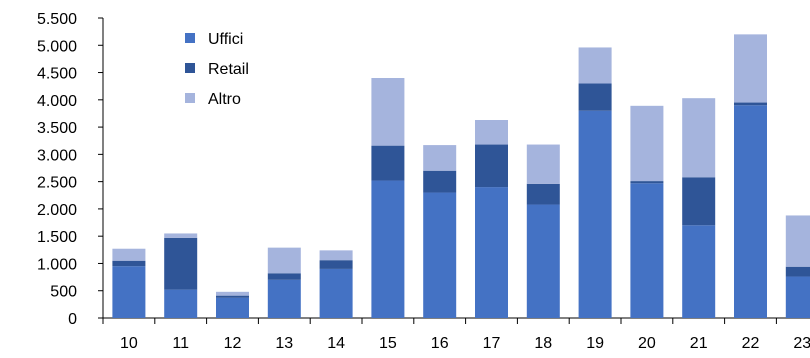 The height and width of the screenshot is (358, 810). What do you see at coordinates (129, 343) in the screenshot?
I see `x-tick-label: 10` at bounding box center [129, 343].